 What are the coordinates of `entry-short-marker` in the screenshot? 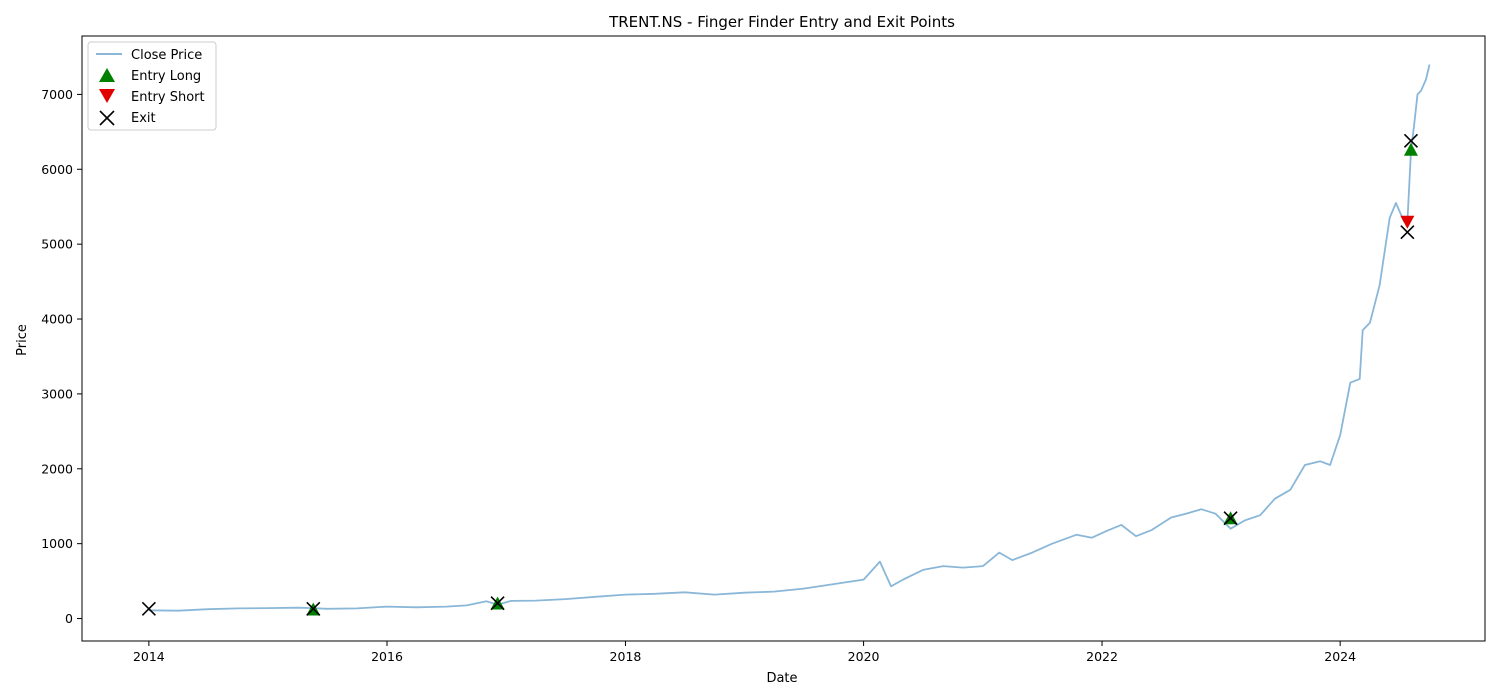 It's located at (1407, 222).